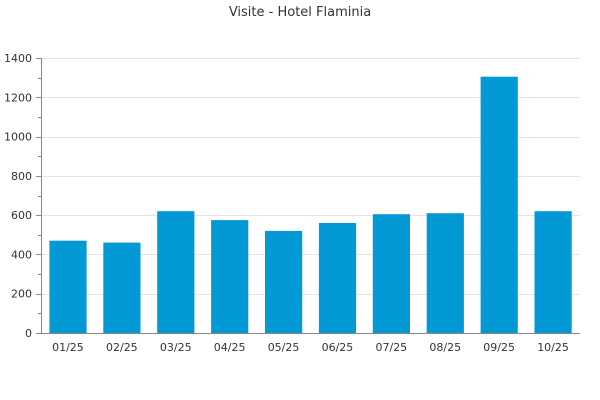 The image size is (600, 400). Describe the element at coordinates (553, 347) in the screenshot. I see `x-tick-label: 10/25` at that location.